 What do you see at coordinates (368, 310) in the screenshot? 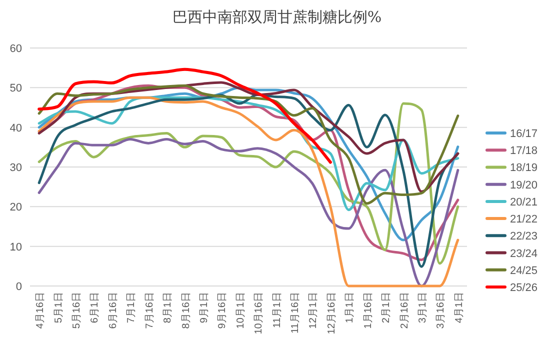
I see `x-tick-label: 1月16日` at bounding box center [368, 310].